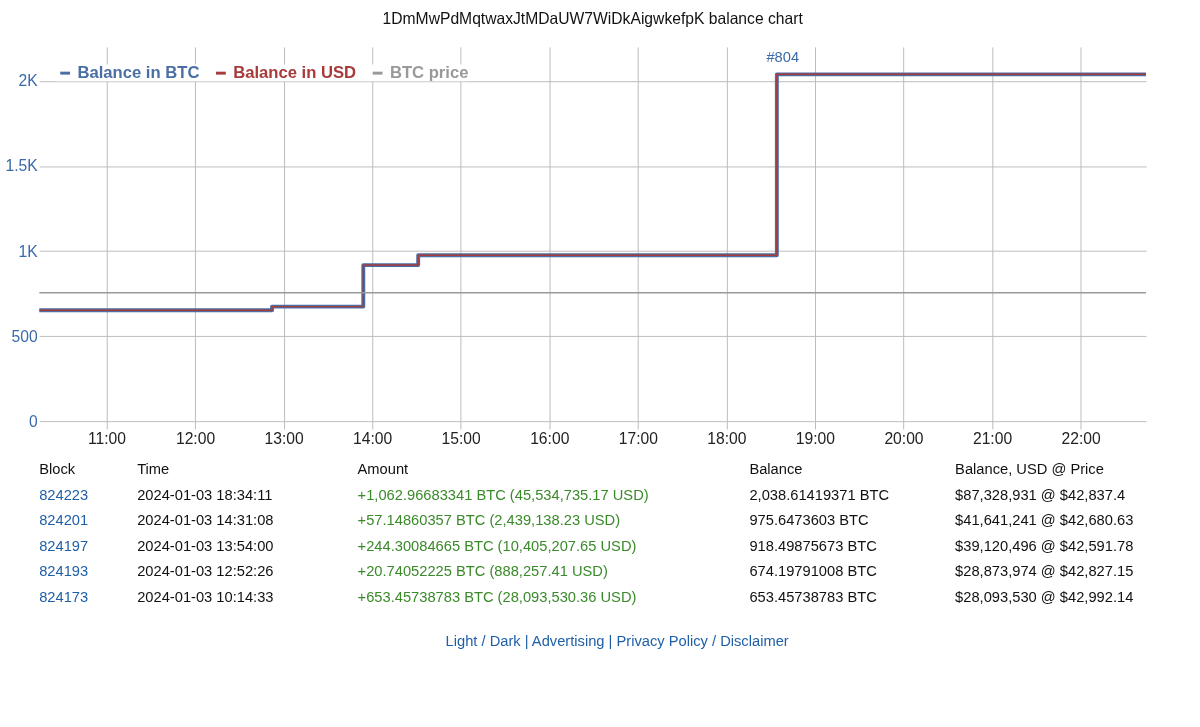 This screenshot has height=727, width=1200. Describe the element at coordinates (461, 439) in the screenshot. I see `x-tick-label: 15:00` at that location.